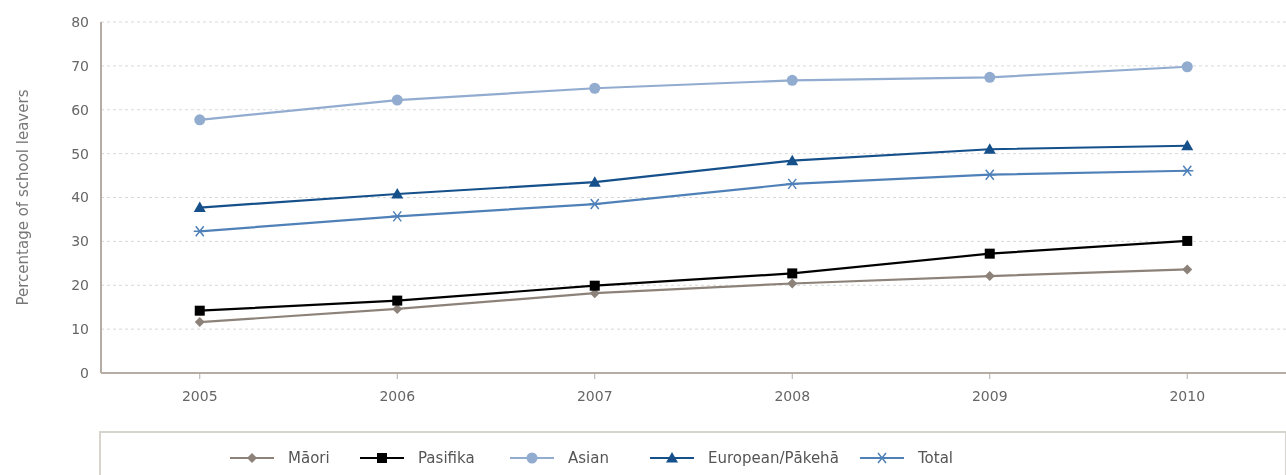 This screenshot has height=475, width=1286. I want to click on legend-label: European/Pākehā, so click(773, 458).